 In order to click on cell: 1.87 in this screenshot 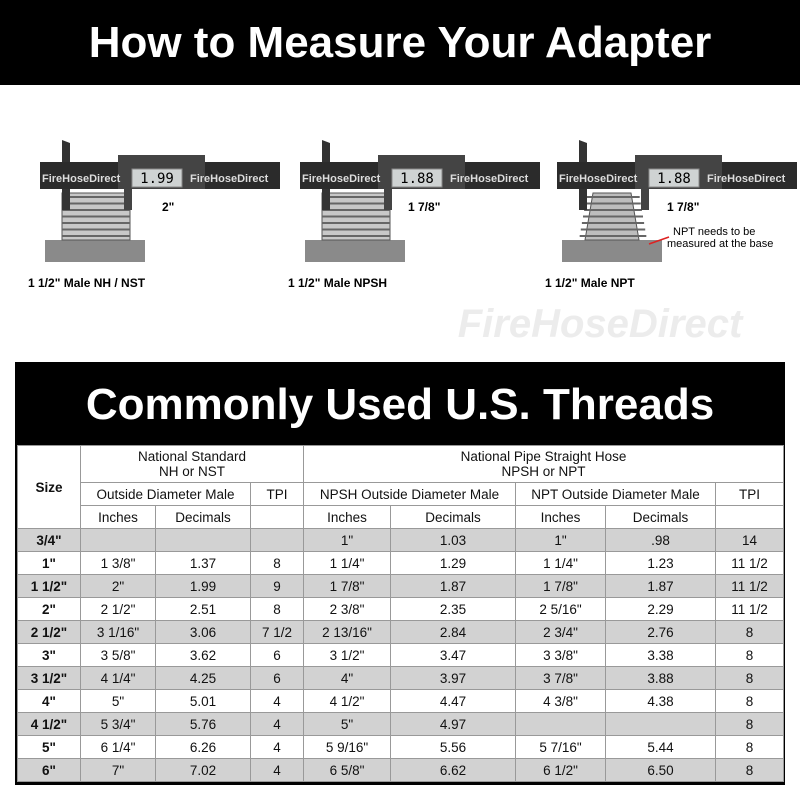, I will do `click(660, 586)`.